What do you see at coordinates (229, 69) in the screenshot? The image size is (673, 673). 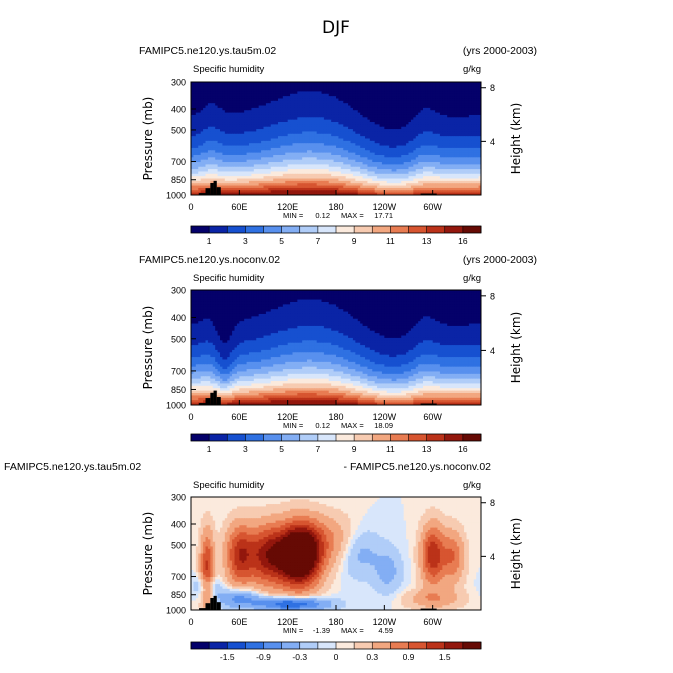 I see `subtitle: Specific humidity` at bounding box center [229, 69].